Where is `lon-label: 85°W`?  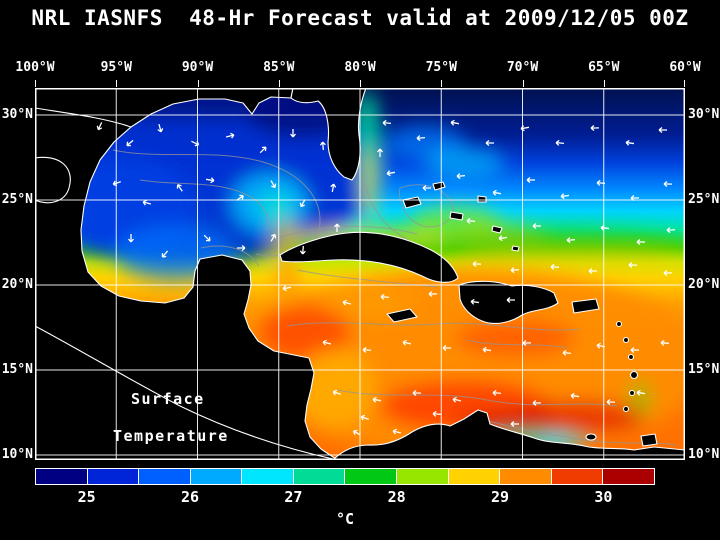
lon-label: 85°W is located at coordinates (279, 67).